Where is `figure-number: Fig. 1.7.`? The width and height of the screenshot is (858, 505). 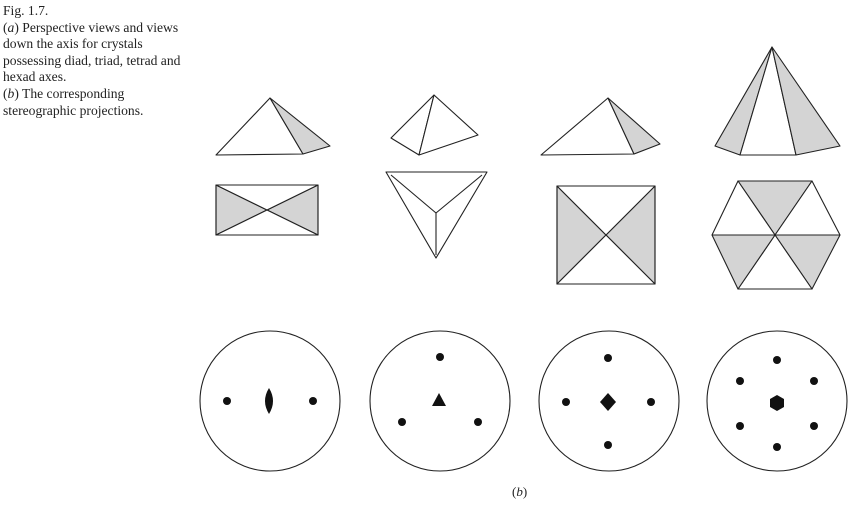 figure-number: Fig. 1.7. is located at coordinates (26, 10).